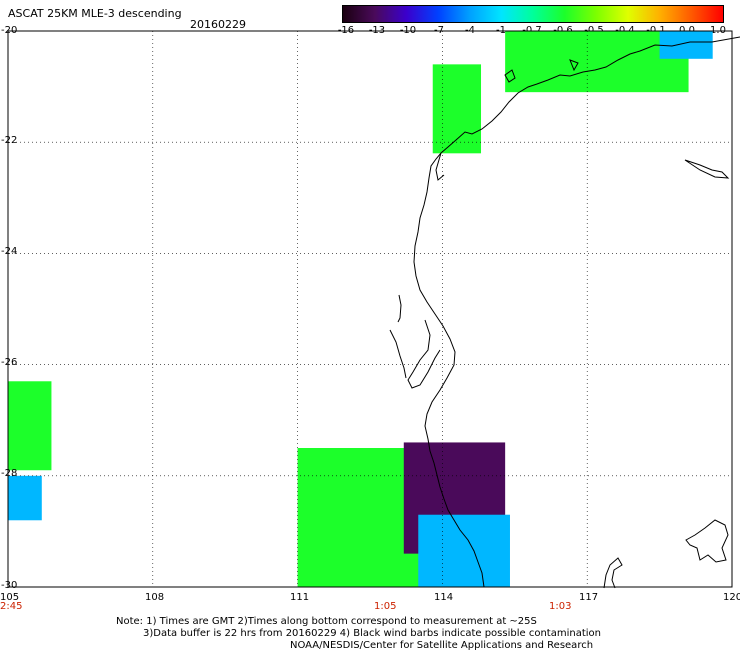  Describe the element at coordinates (9, 30) in the screenshot. I see `lat-label-1: -20` at that location.